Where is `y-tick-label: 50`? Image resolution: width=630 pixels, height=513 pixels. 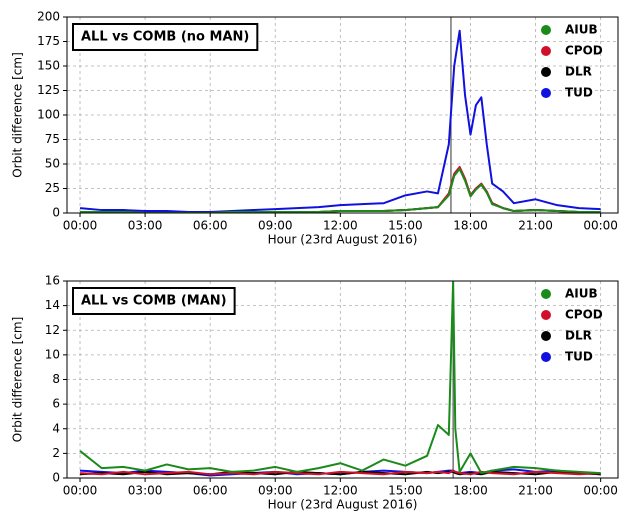
y-tick-label: 50 is located at coordinates (52, 164).